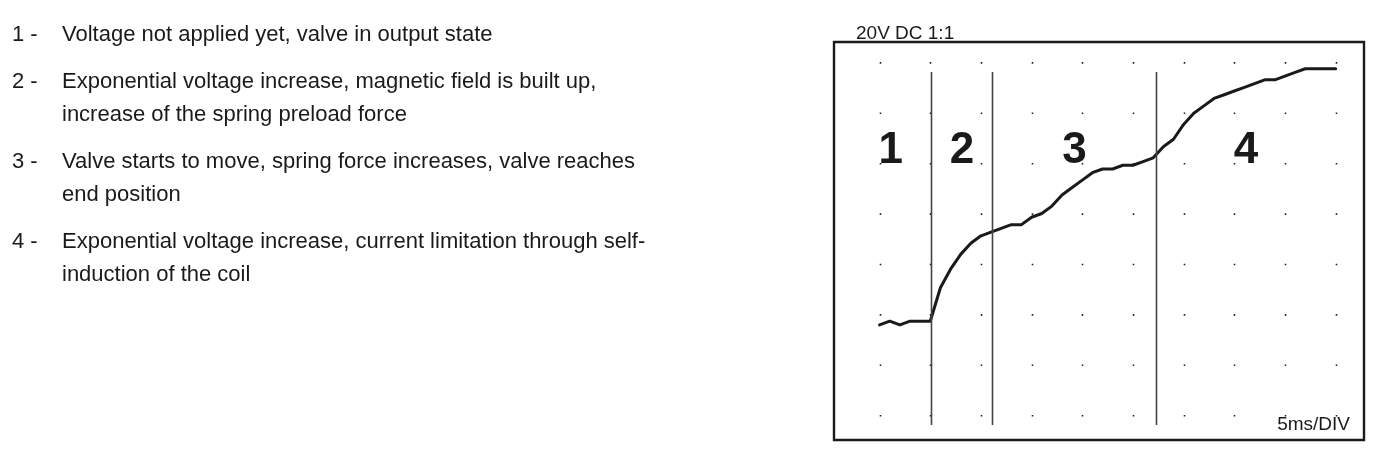  Describe the element at coordinates (1246, 147) in the screenshot. I see `annotation: 4` at that location.